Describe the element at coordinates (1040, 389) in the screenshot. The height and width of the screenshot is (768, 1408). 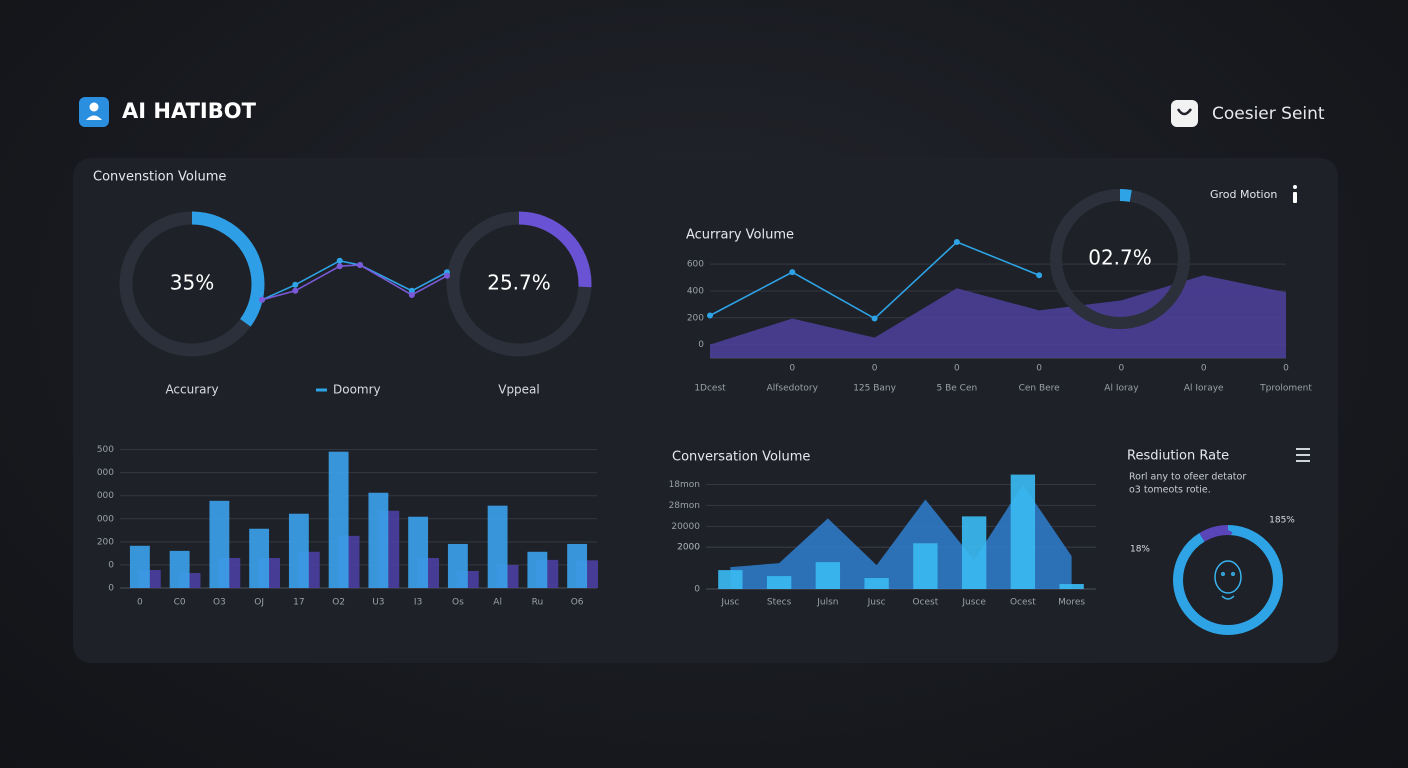
I see `x-tick-label: Cen Bere` at that location.